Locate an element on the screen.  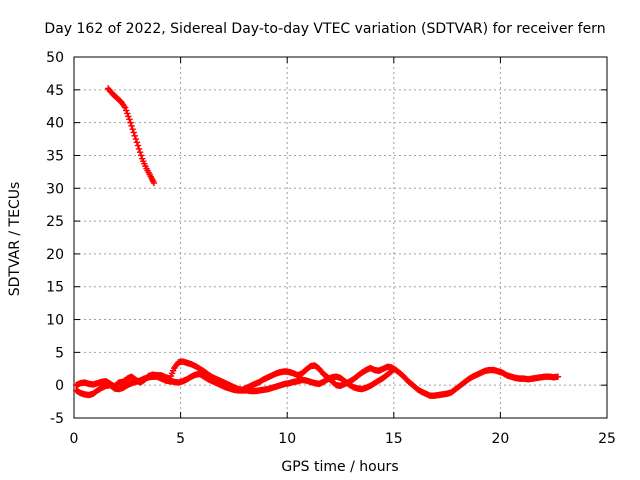
x-tick-label: 5 is located at coordinates (180, 439).